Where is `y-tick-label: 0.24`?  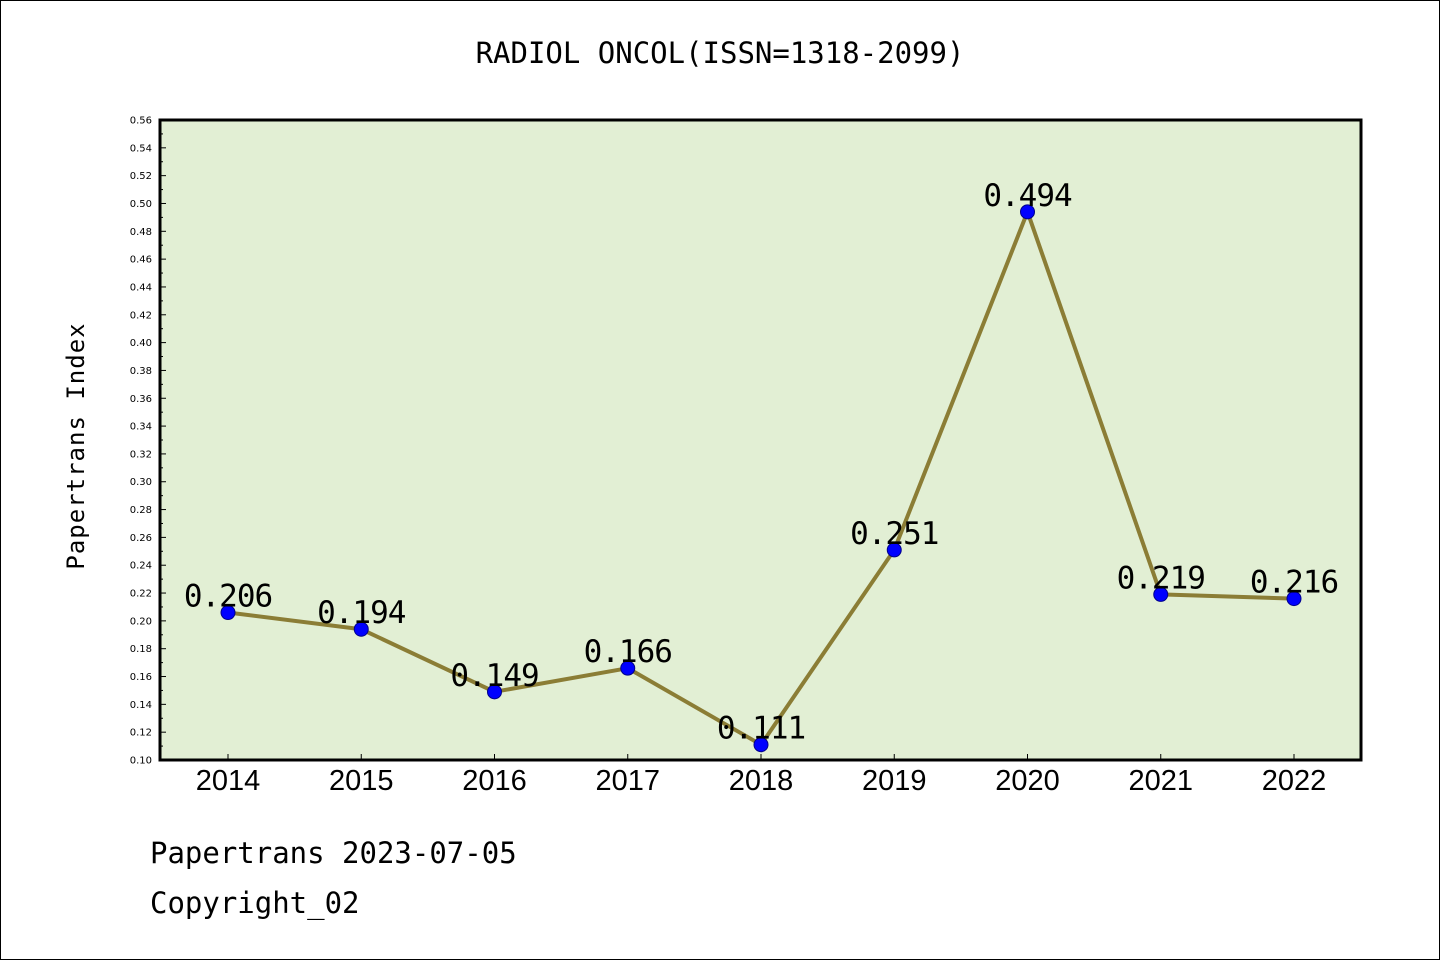
y-tick-label: 0.24 is located at coordinates (141, 566).